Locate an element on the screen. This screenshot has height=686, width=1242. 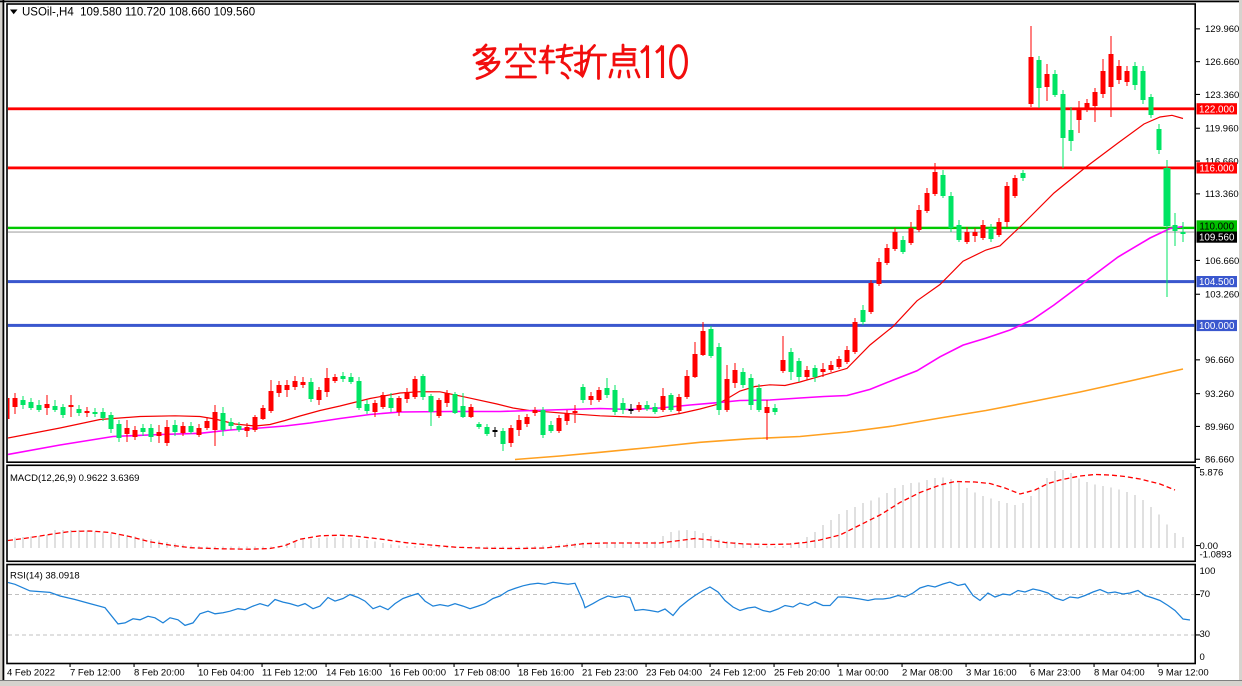
svg-text: 10 Feb 04:00 is located at coordinates (226, 673).